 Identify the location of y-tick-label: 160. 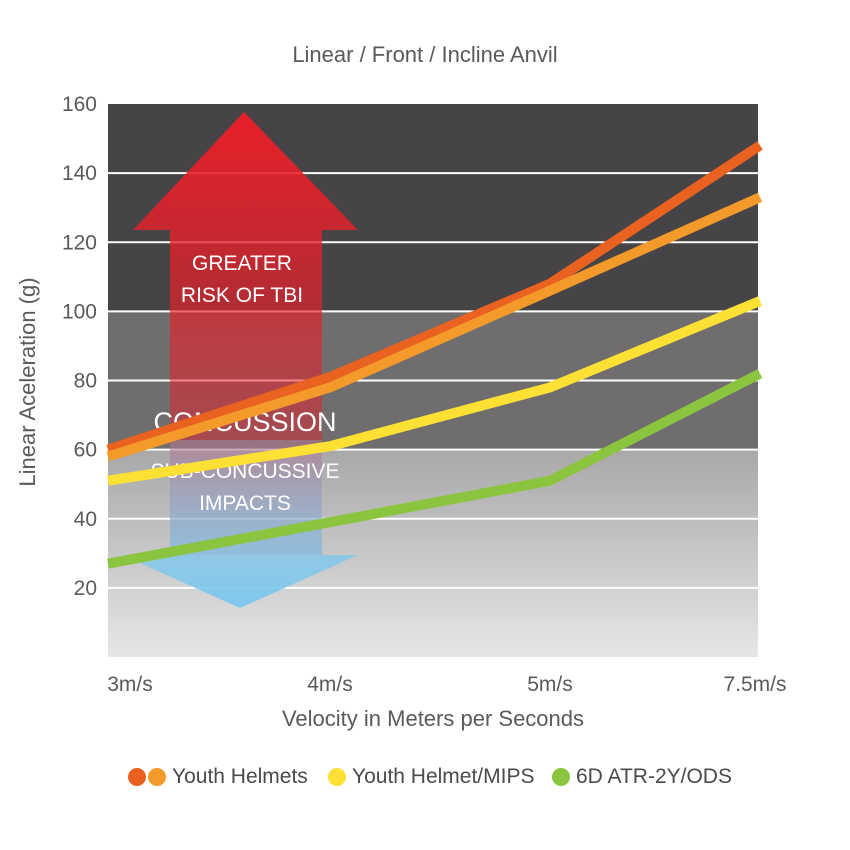
(79, 104).